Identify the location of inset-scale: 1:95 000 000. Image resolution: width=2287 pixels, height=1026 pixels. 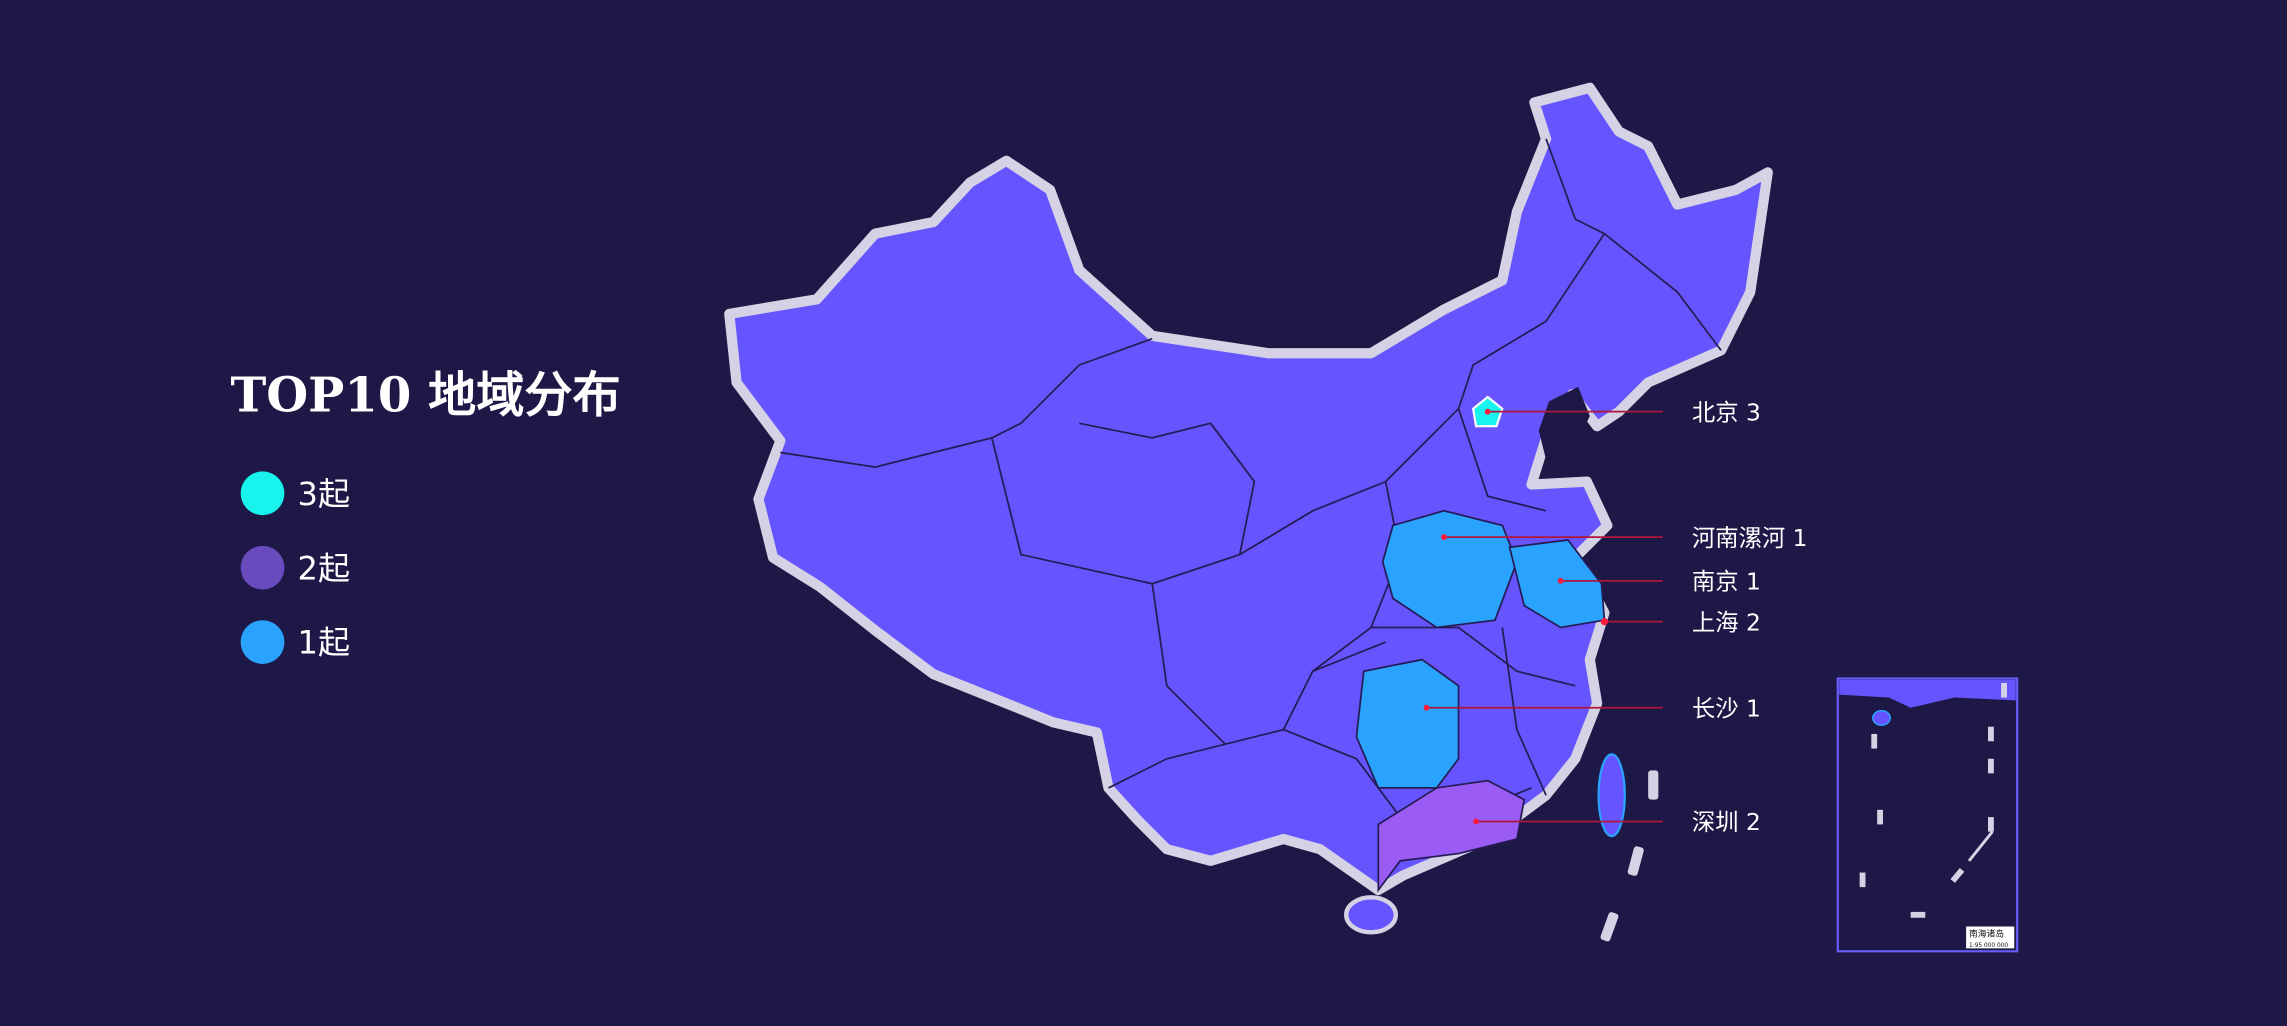
(1988, 946).